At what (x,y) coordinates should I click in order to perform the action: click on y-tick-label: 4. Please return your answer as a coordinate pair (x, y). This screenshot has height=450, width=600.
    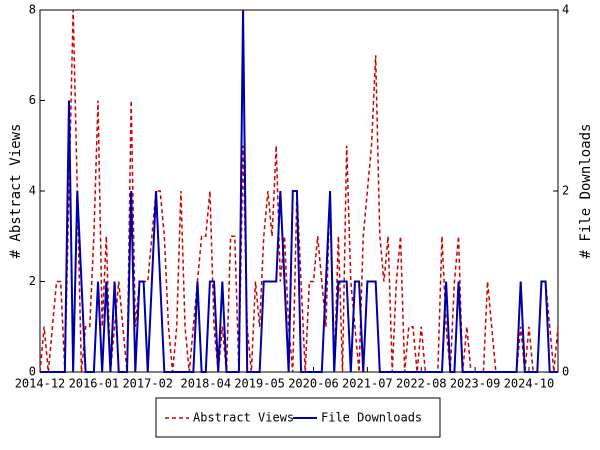
    Looking at the image, I should click on (32, 191).